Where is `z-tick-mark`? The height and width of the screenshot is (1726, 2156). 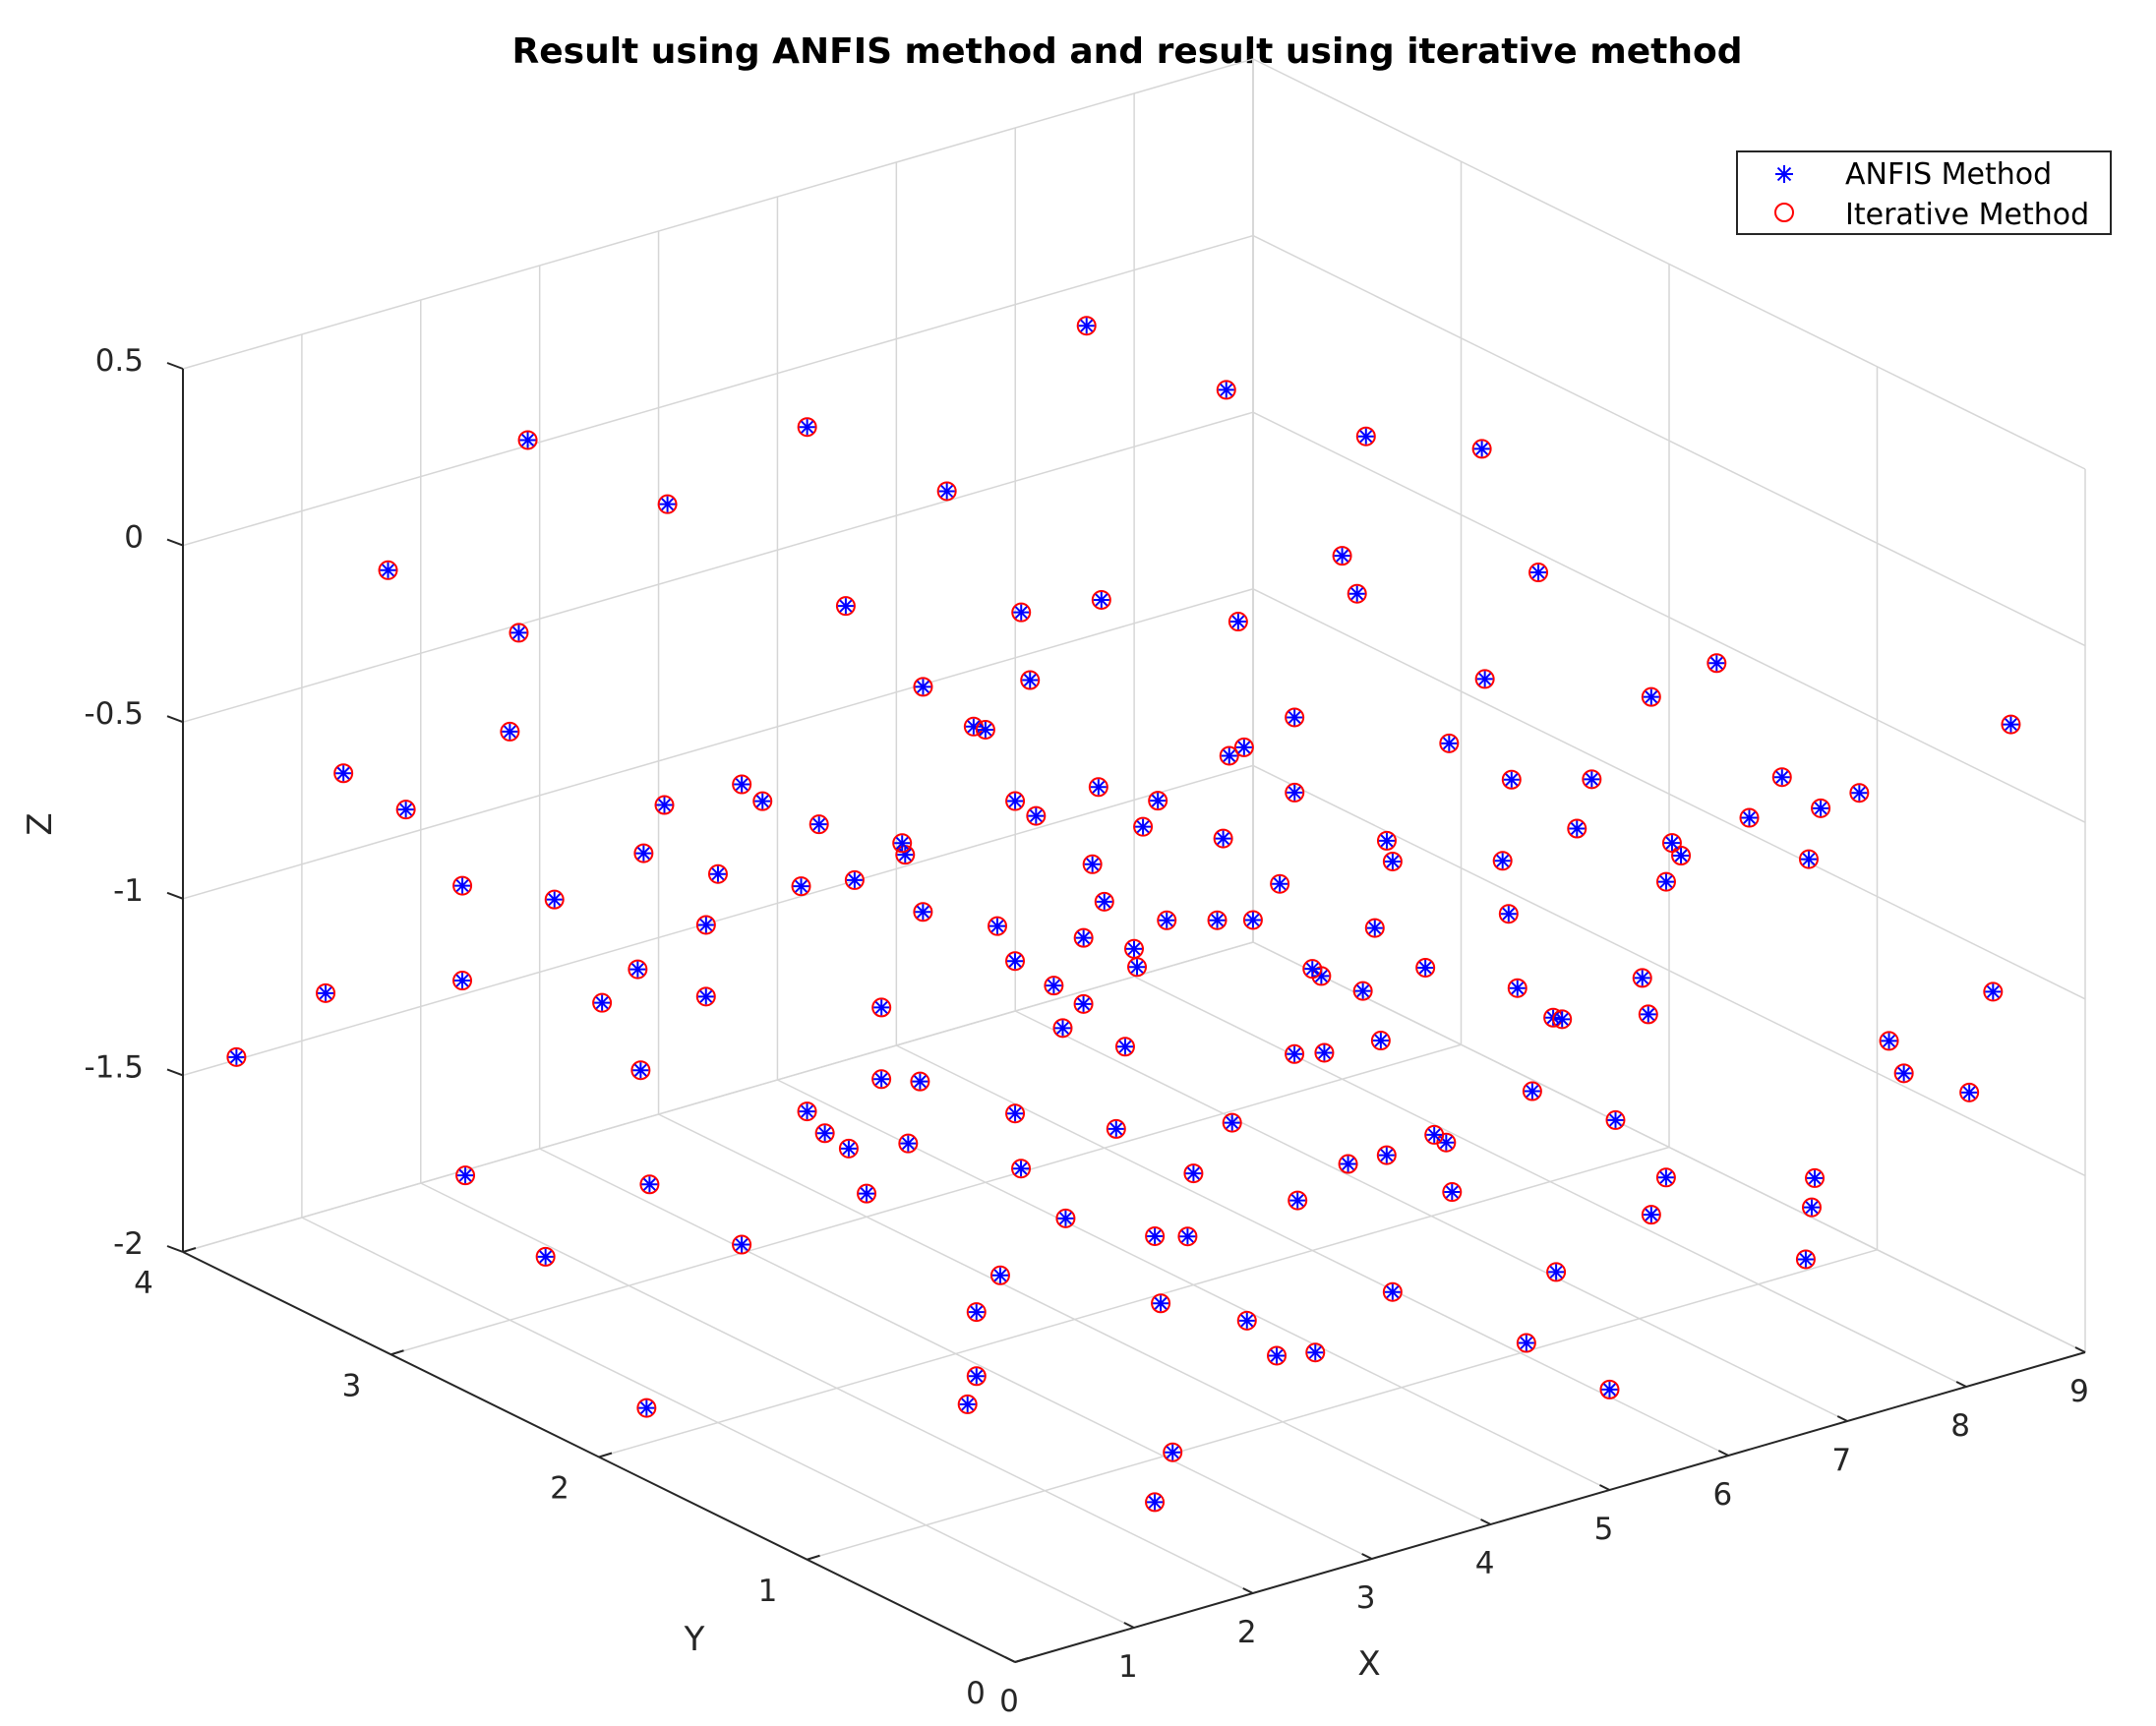
z-tick-mark is located at coordinates (175, 1072).